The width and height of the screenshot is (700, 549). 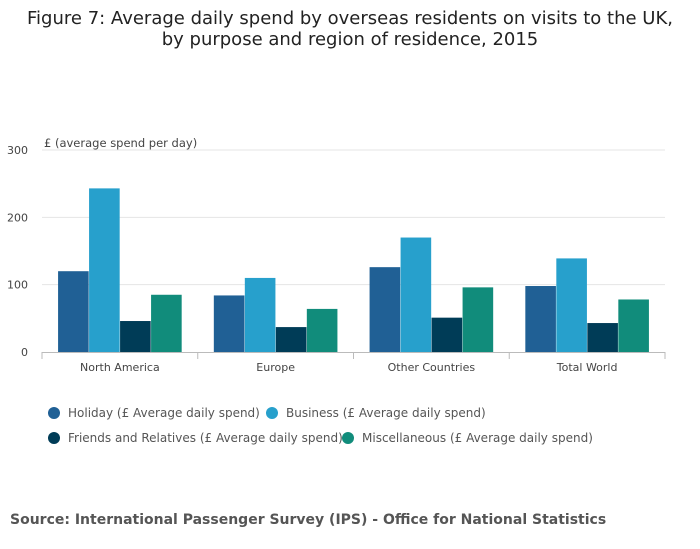 I want to click on x-axis, so click(x=353, y=355).